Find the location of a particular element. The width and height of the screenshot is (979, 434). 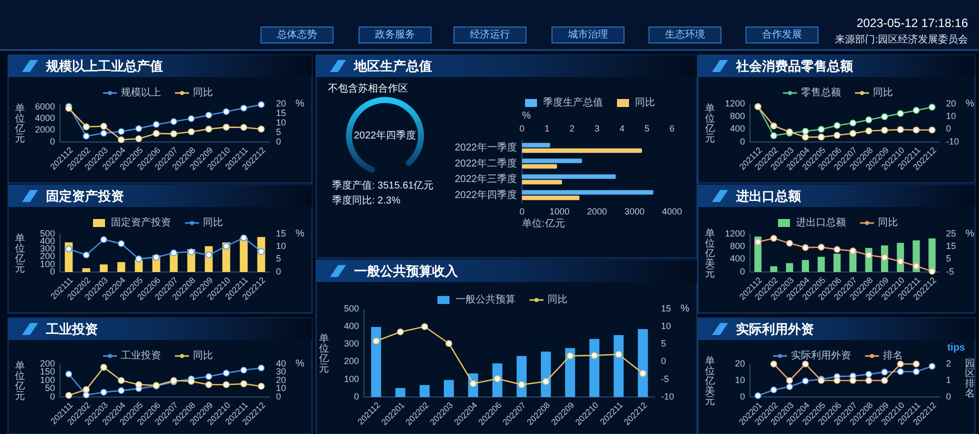

text: 合作发展 is located at coordinates (782, 34).